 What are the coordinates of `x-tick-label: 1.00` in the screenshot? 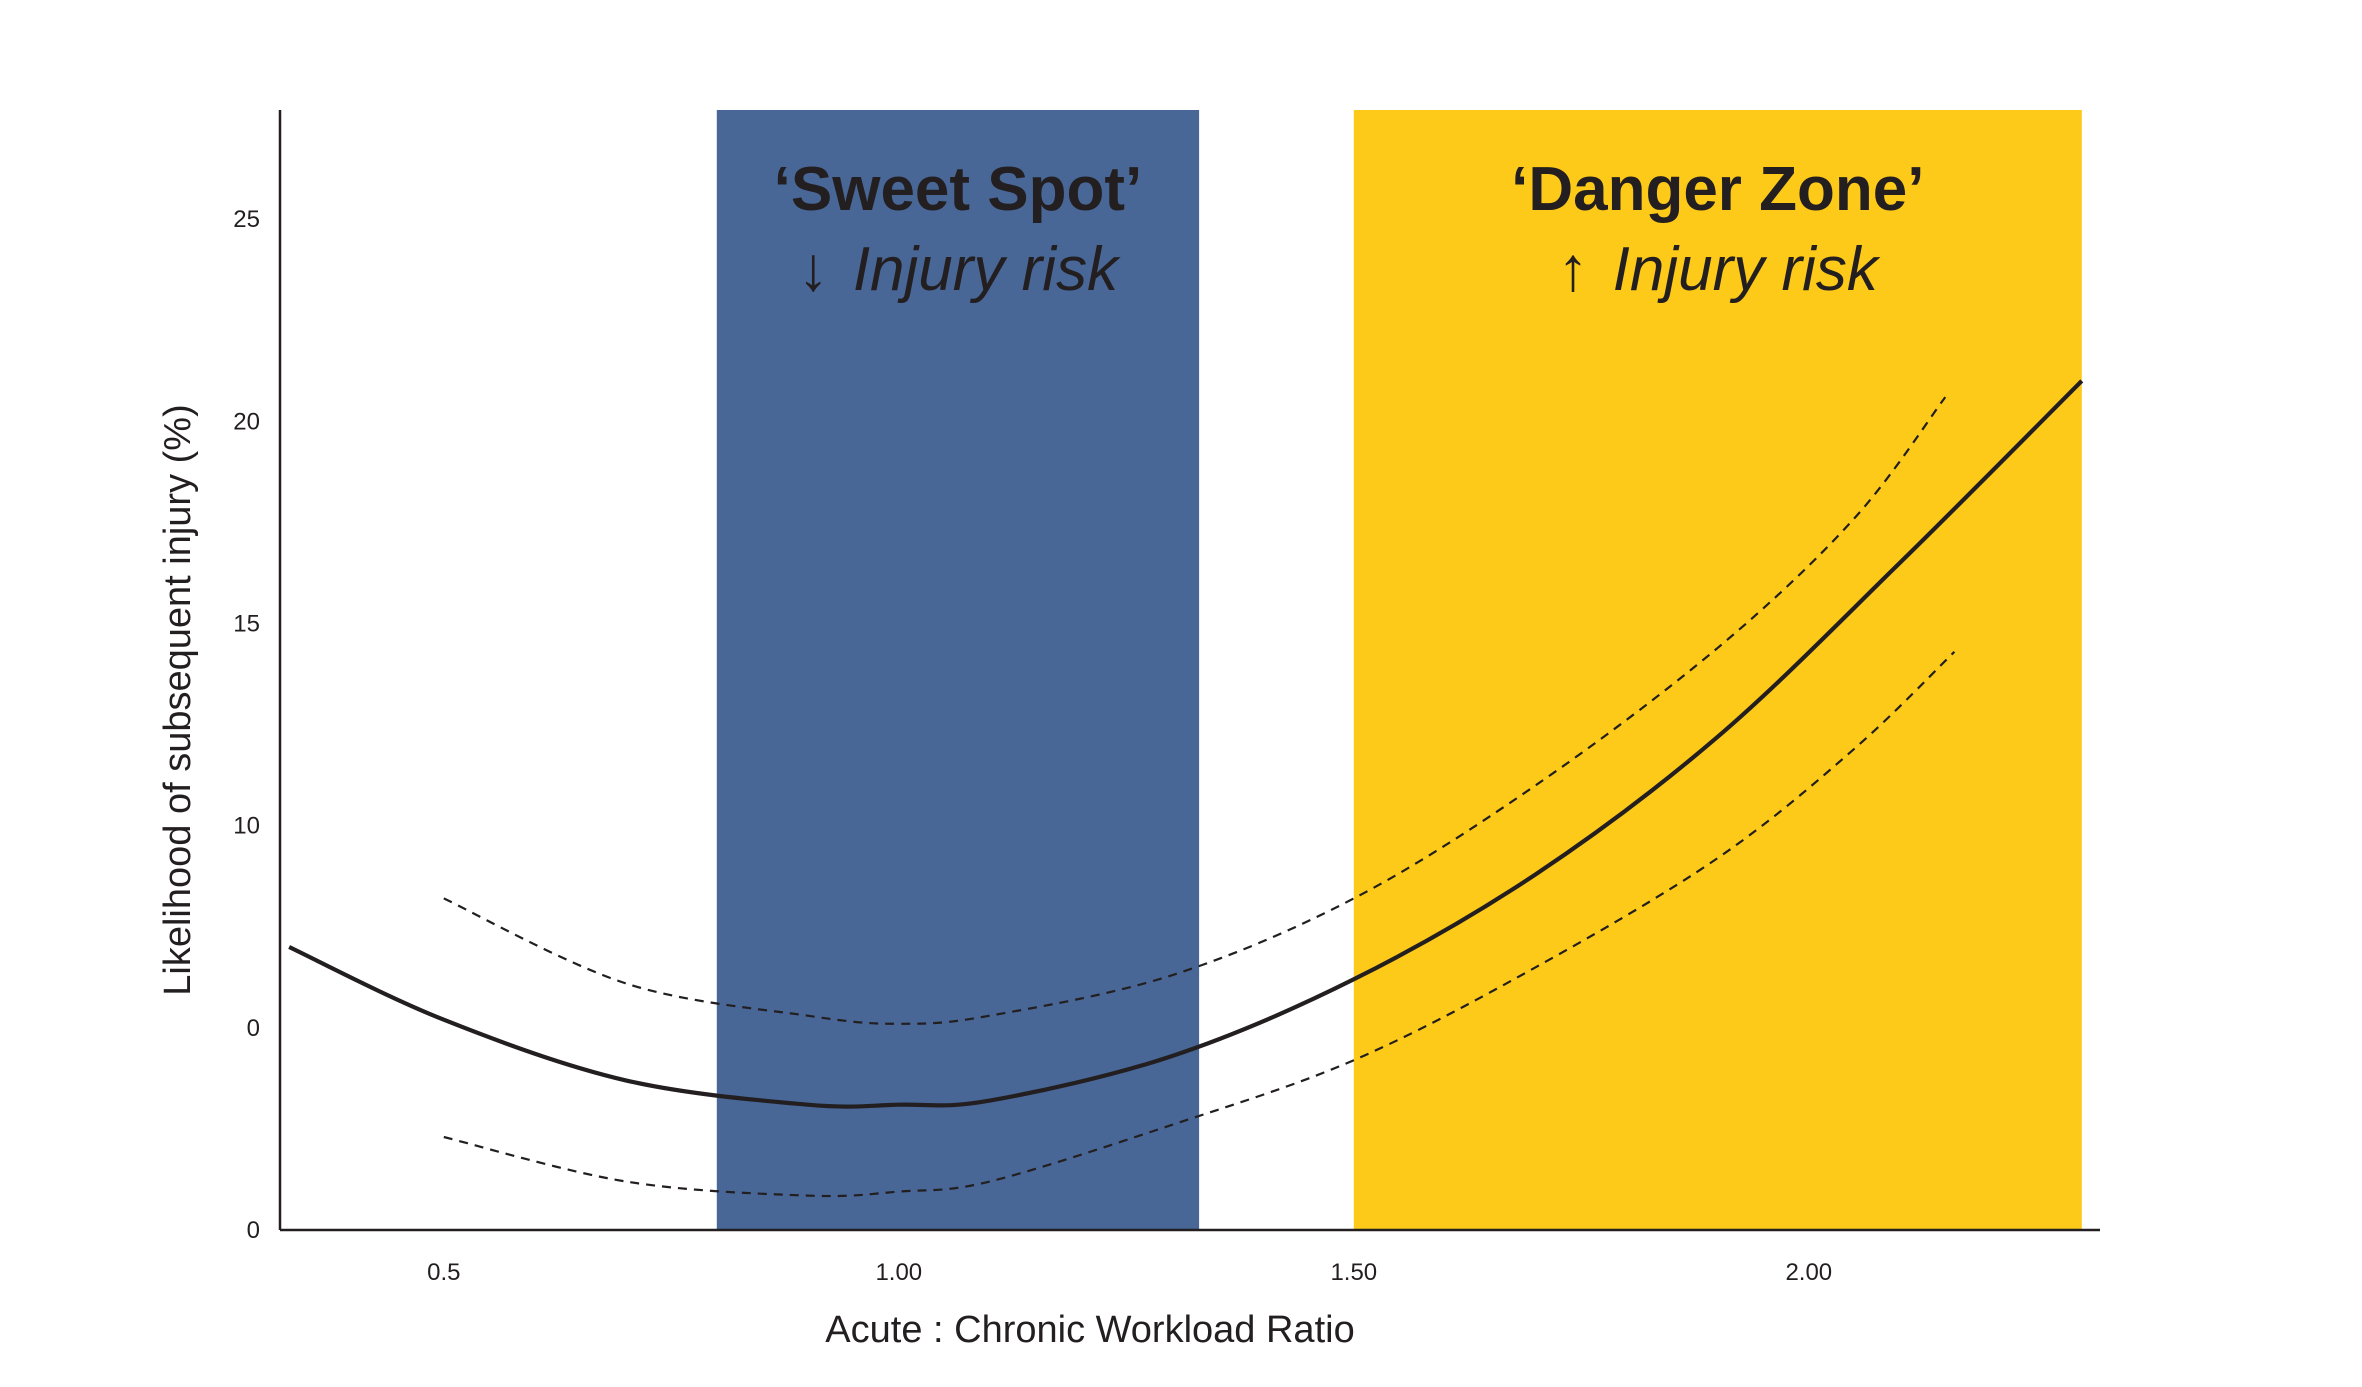 It's located at (898, 1272).